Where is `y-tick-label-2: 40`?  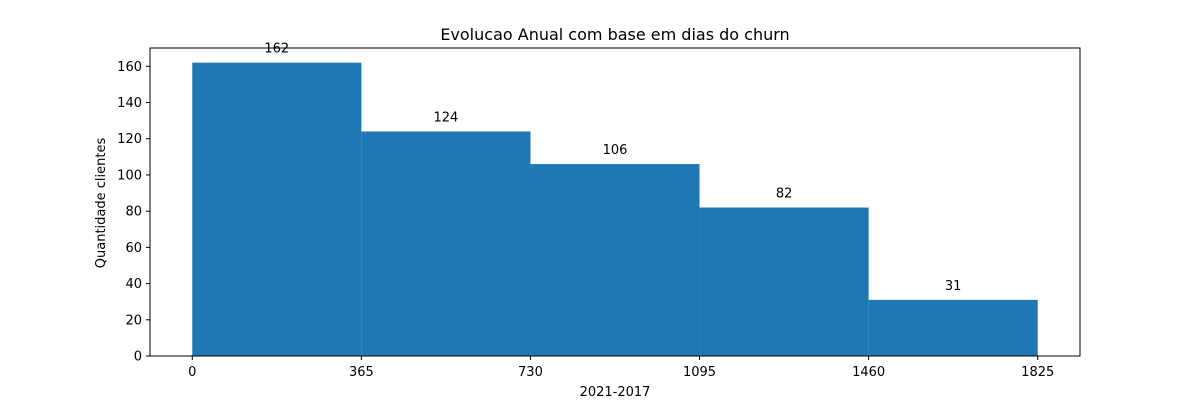 y-tick-label-2: 40 is located at coordinates (133, 284).